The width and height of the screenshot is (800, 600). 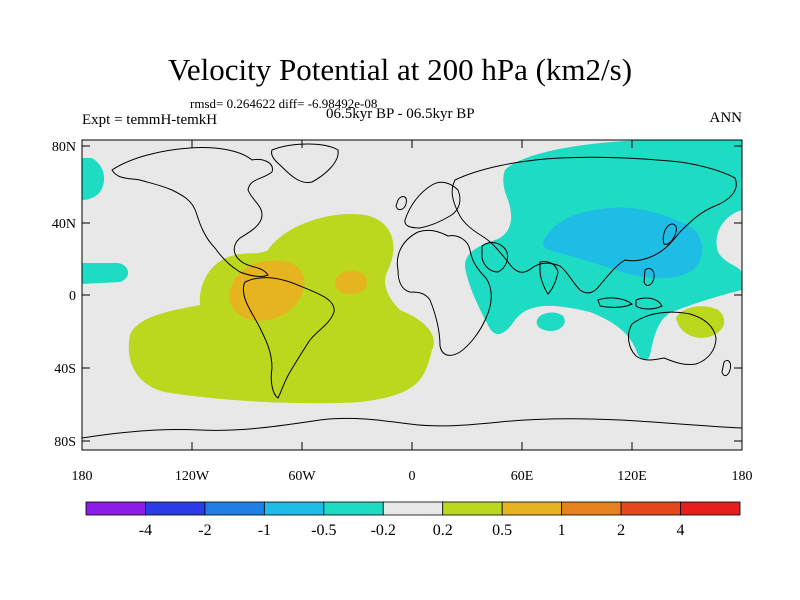 I want to click on lon-label-120w: 120W, so click(x=192, y=476).